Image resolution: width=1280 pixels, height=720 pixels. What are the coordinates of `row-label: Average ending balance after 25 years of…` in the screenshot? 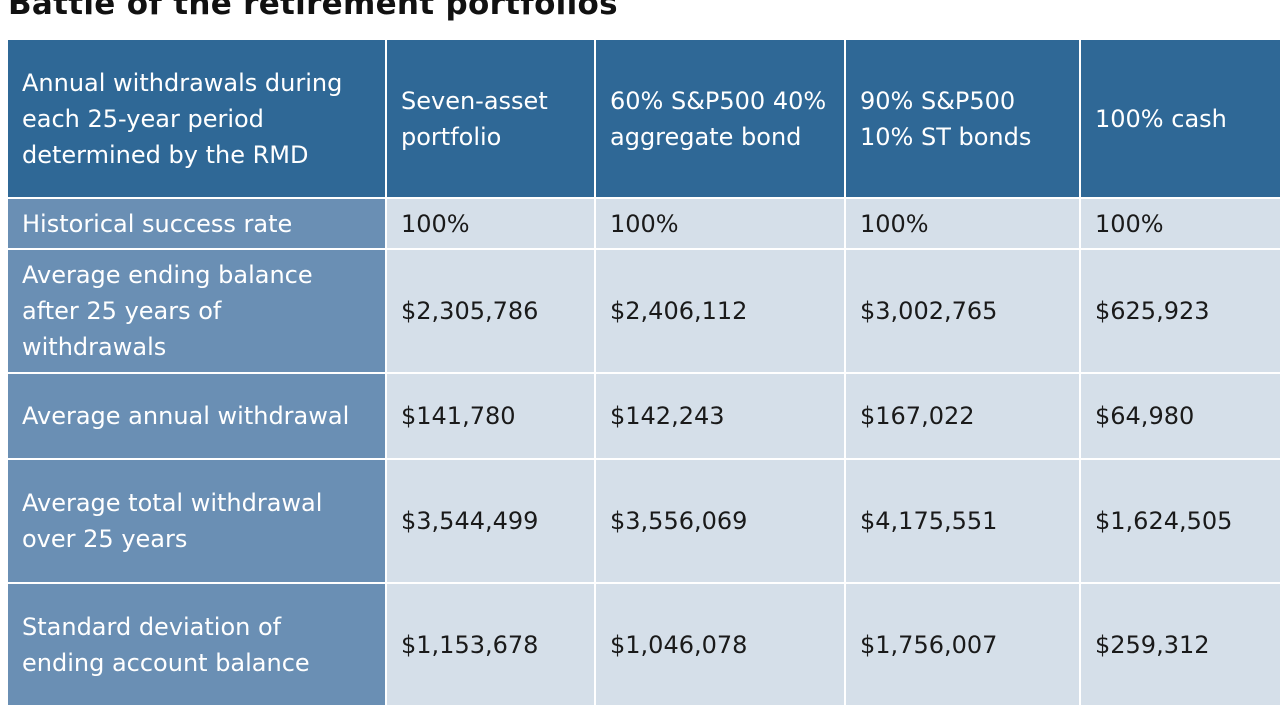 It's located at (196, 311).